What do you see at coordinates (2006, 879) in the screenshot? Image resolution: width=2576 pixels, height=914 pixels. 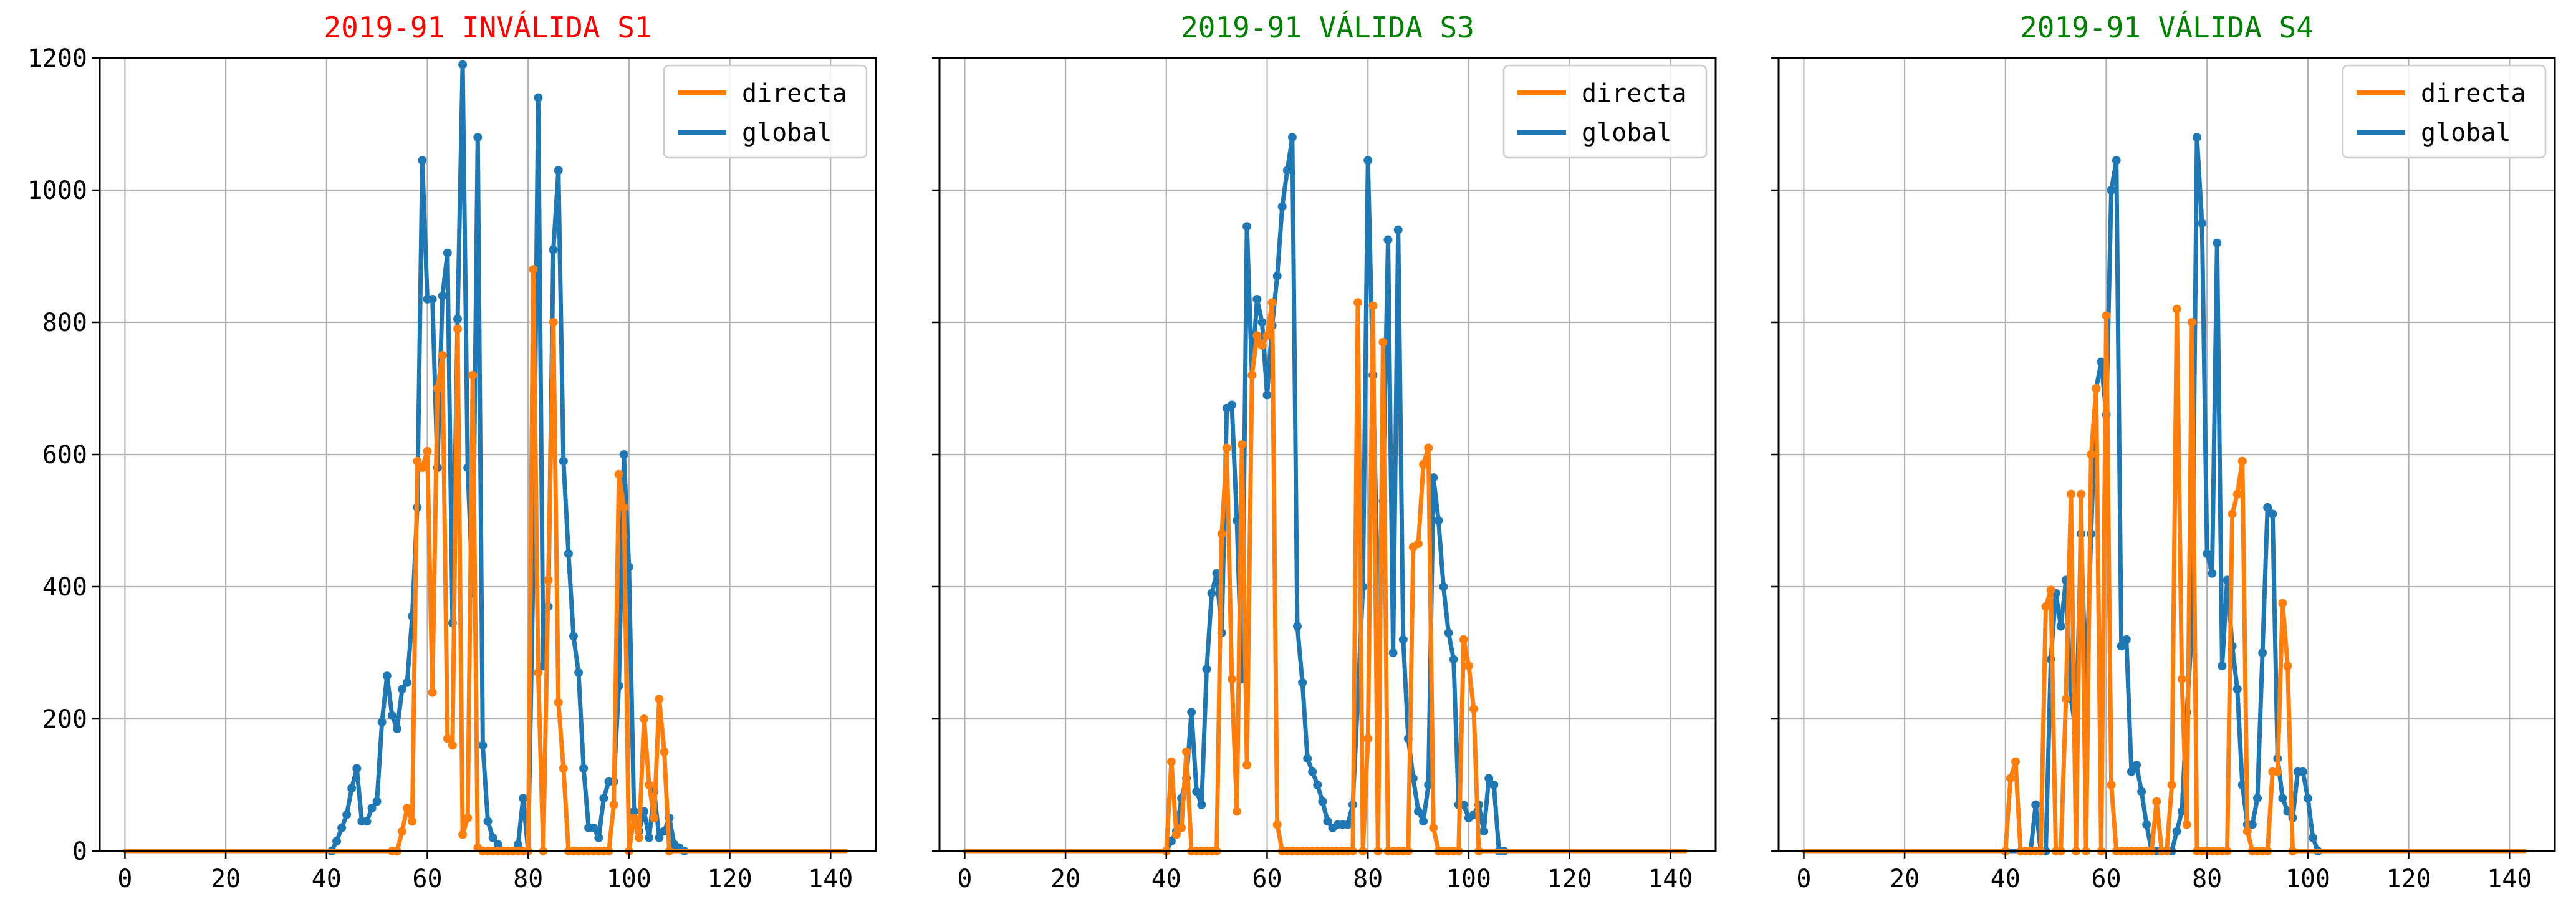 I see `panel-3-xtick-label-2: 40` at bounding box center [2006, 879].